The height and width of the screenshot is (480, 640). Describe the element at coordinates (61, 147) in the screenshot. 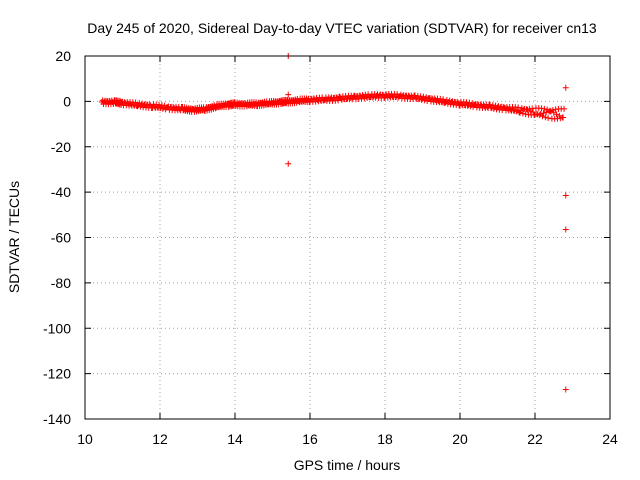

I see `y-tick-label: -20` at that location.